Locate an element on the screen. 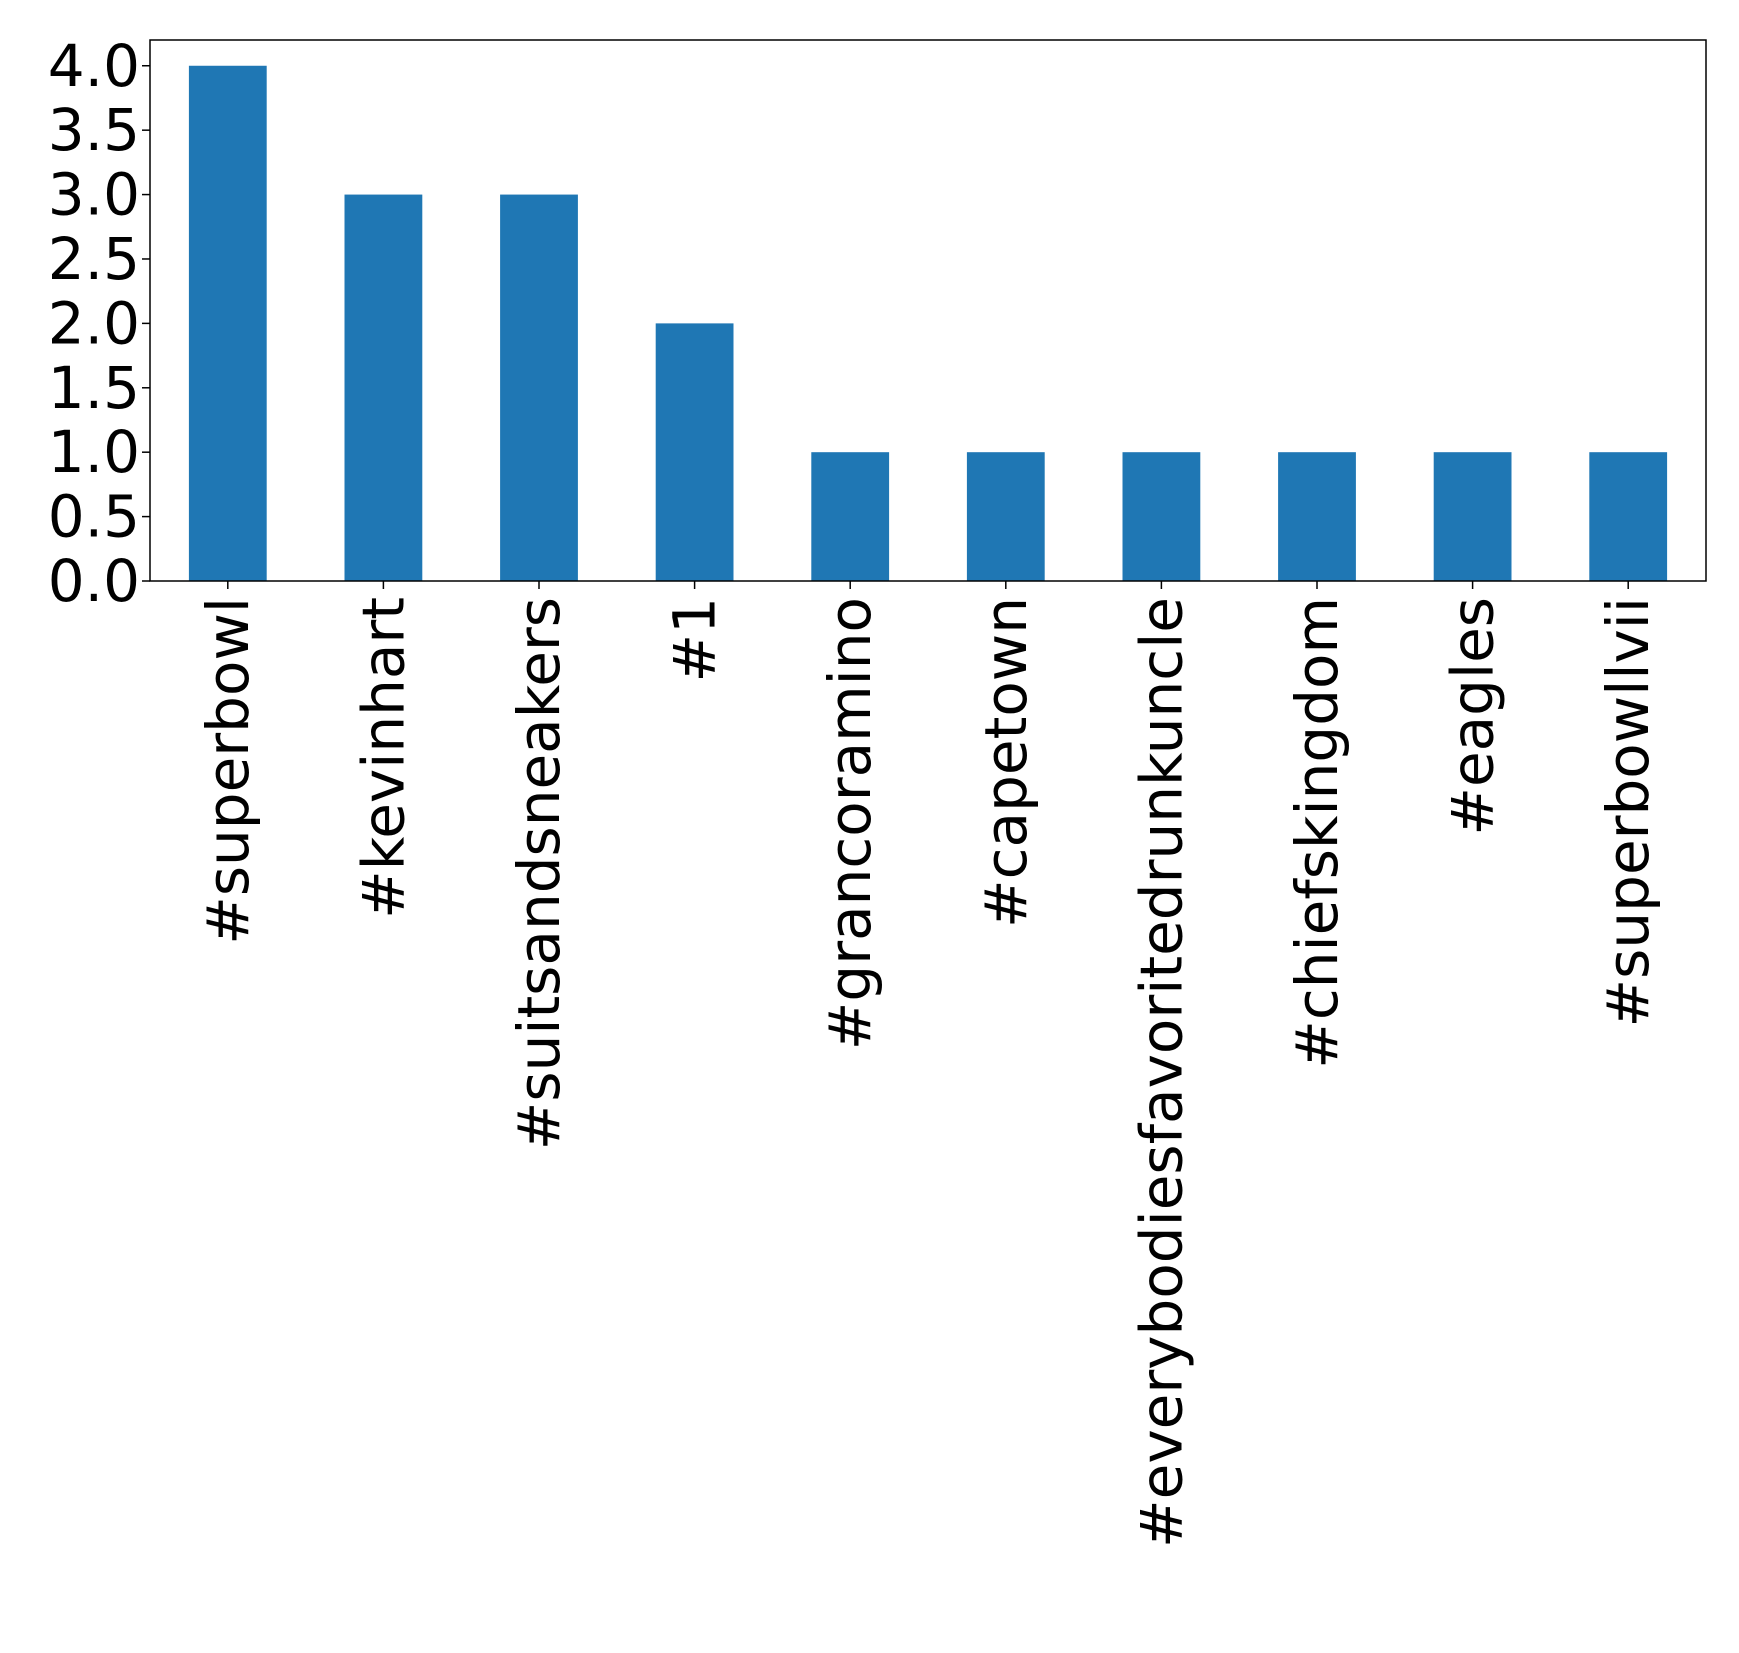 This screenshot has height=1653, width=1739. x-tick-label-5: #capetown is located at coordinates (1006, 762).